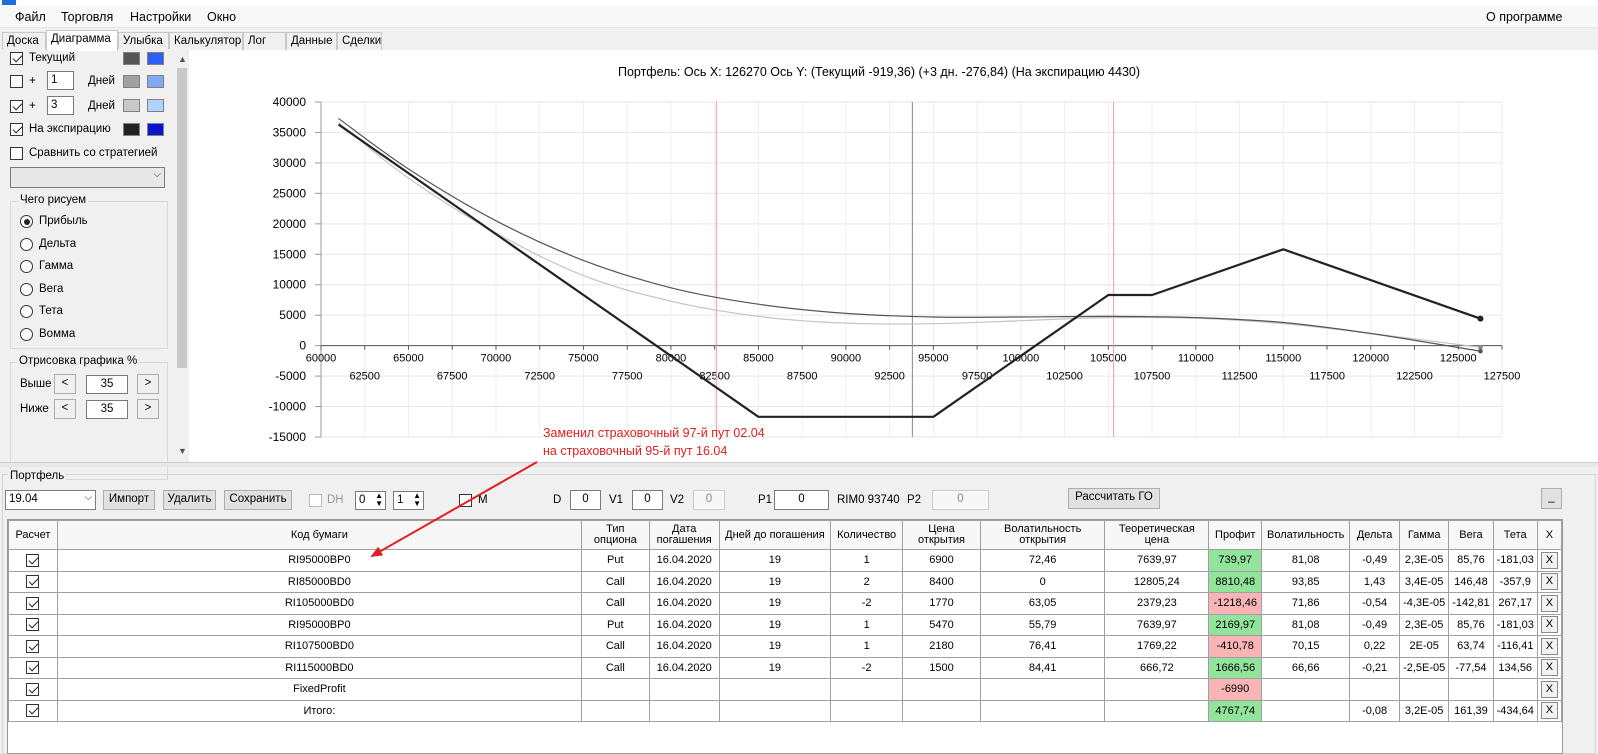 This screenshot has width=1598, height=754. Describe the element at coordinates (258, 500) in the screenshot. I see `save-button: Сохранить` at that location.